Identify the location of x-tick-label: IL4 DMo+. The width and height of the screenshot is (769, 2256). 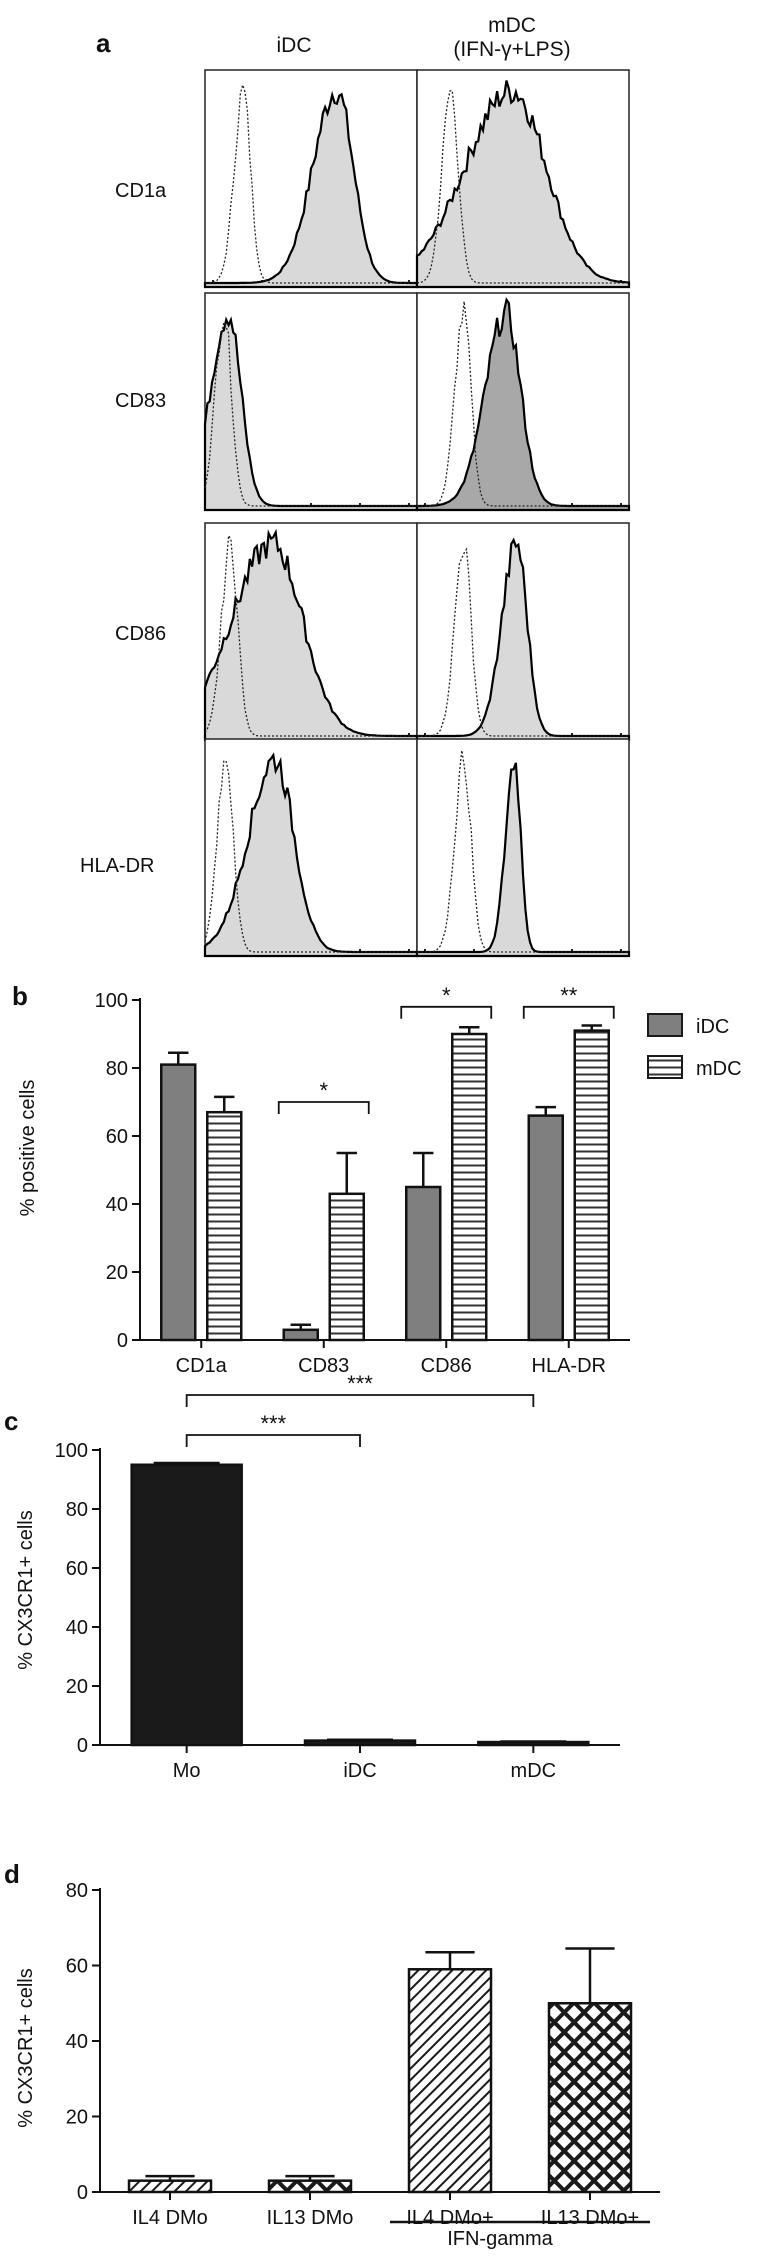
(449, 2218).